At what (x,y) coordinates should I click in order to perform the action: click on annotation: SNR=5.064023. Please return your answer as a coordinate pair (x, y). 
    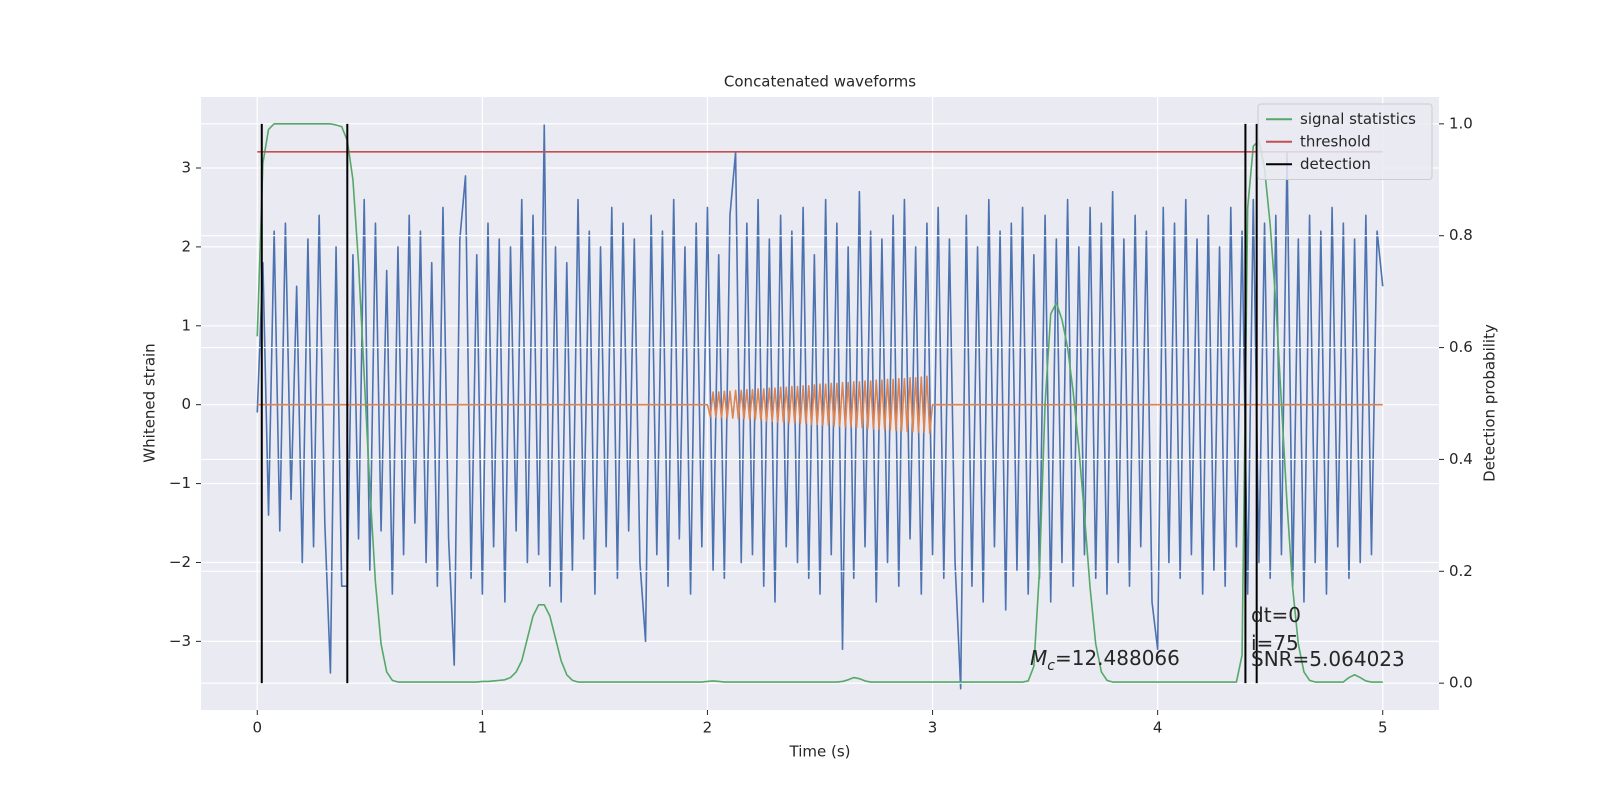
    Looking at the image, I should click on (1328, 659).